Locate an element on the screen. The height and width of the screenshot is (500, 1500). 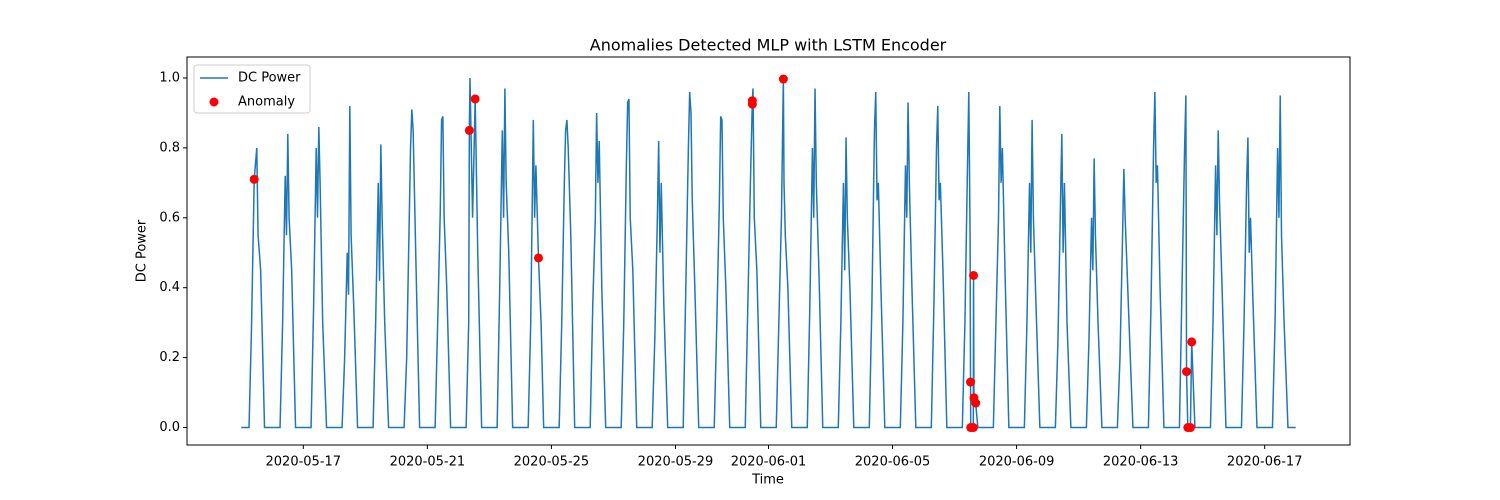
x-tick-label: 2020-05-29 is located at coordinates (676, 462).